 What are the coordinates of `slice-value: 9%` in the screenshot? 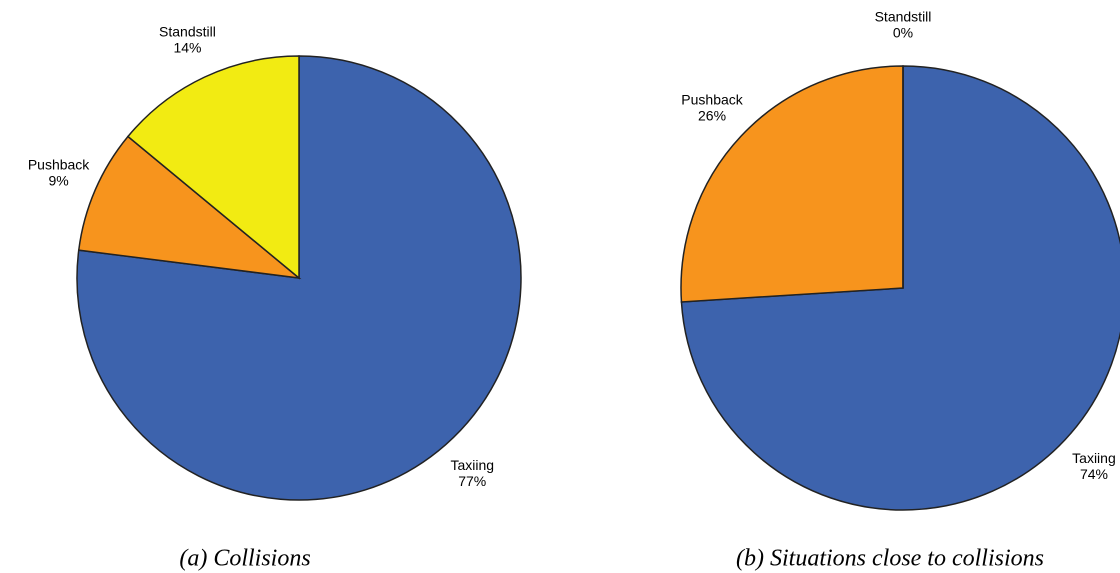 It's located at (58, 181).